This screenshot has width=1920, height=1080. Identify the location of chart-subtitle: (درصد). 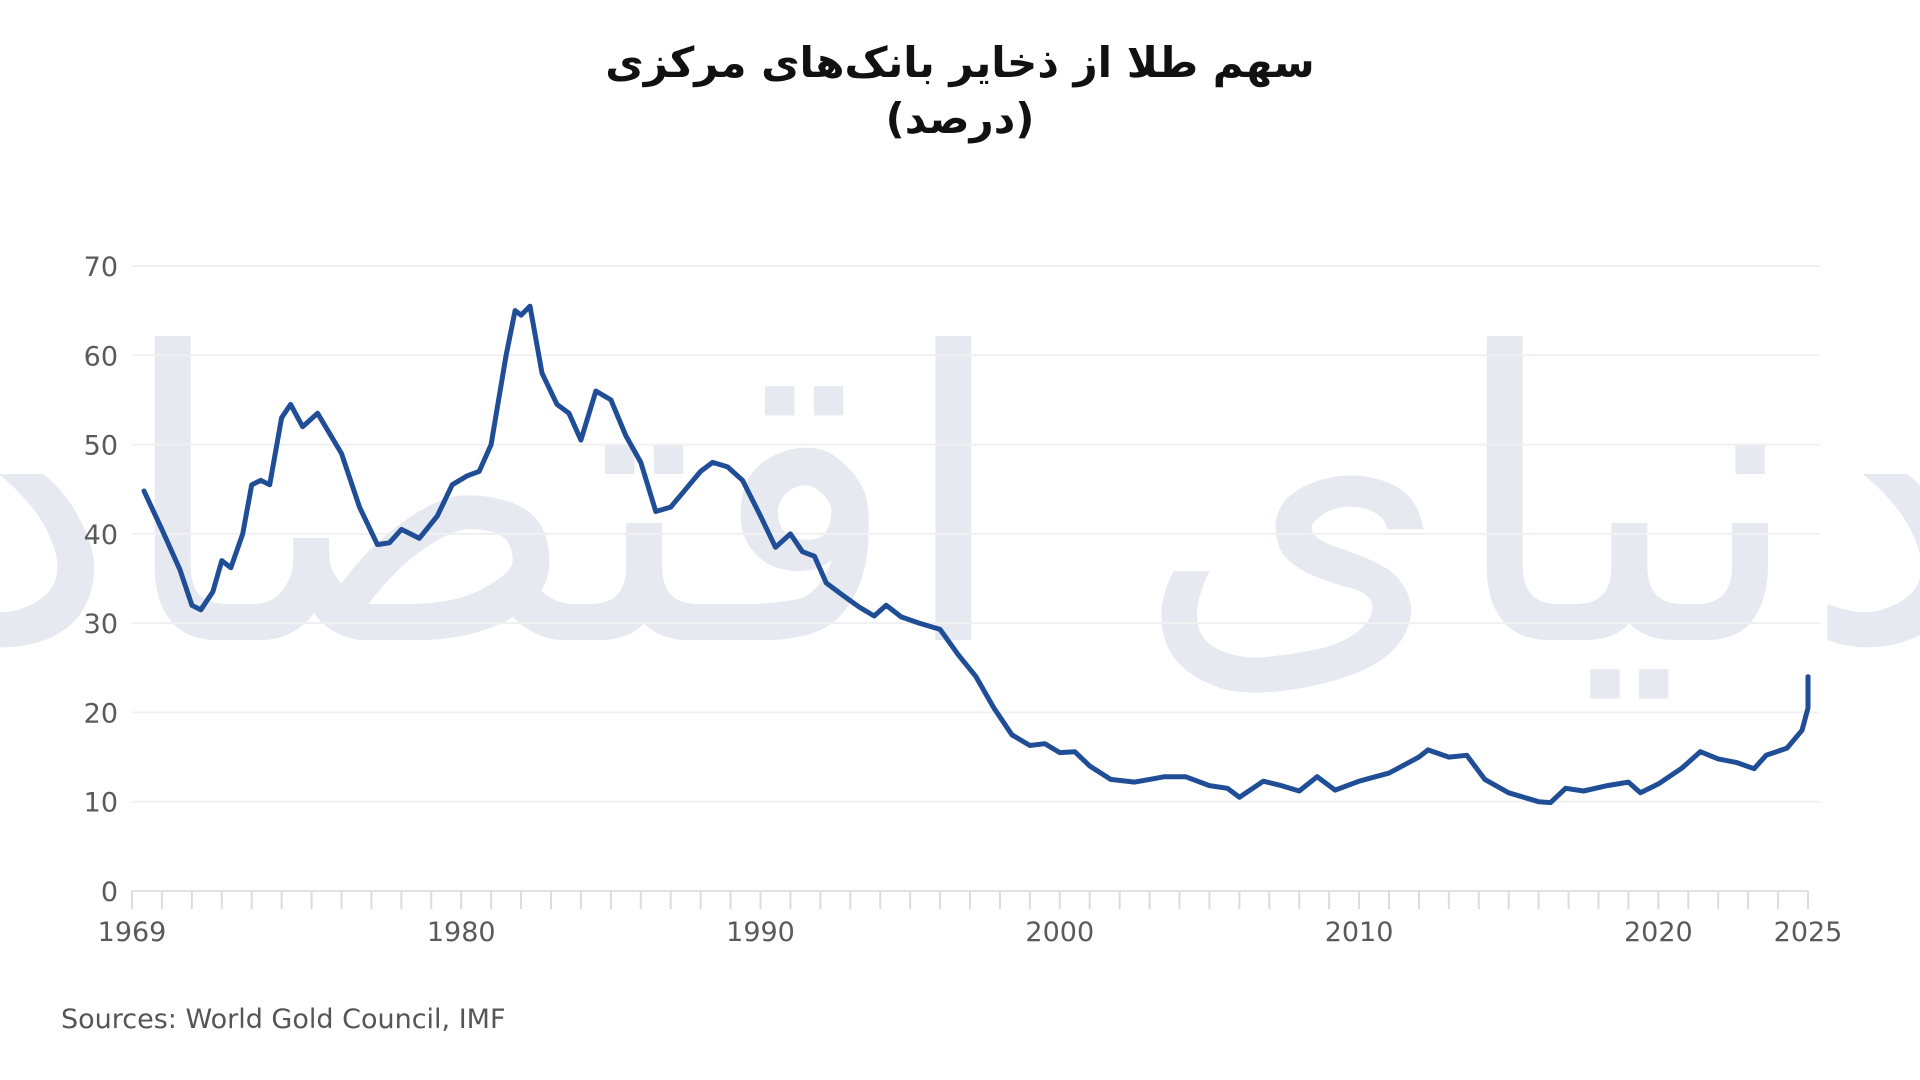
(960, 118).